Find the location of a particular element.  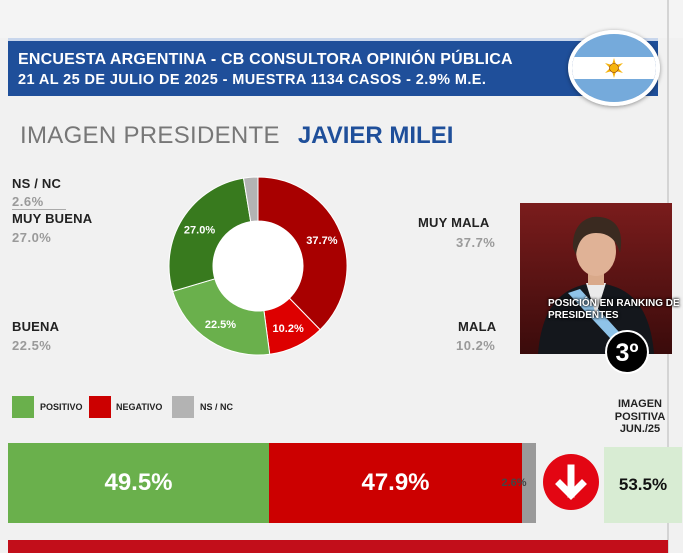

top-strip is located at coordinates (341, 19).